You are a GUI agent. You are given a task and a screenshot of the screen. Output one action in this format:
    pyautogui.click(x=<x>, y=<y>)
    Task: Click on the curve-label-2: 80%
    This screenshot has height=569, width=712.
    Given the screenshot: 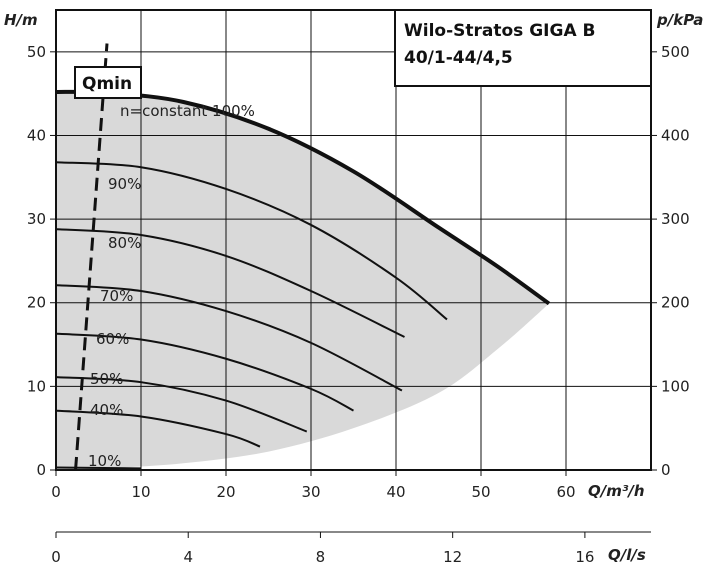 What is the action you would take?
    pyautogui.click(x=124, y=243)
    